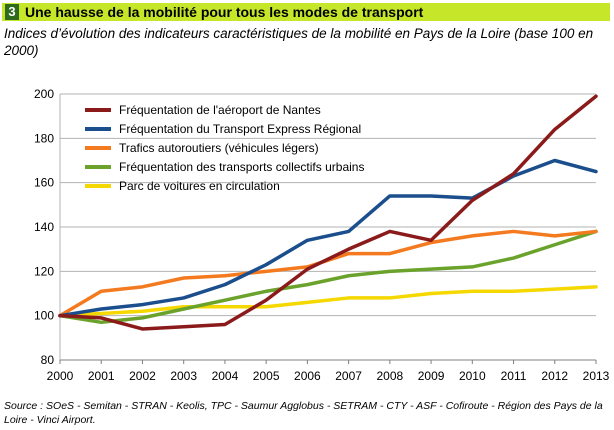 This screenshot has width=614, height=430. What do you see at coordinates (225, 376) in the screenshot?
I see `x-tick-label-2004: 2004` at bounding box center [225, 376].